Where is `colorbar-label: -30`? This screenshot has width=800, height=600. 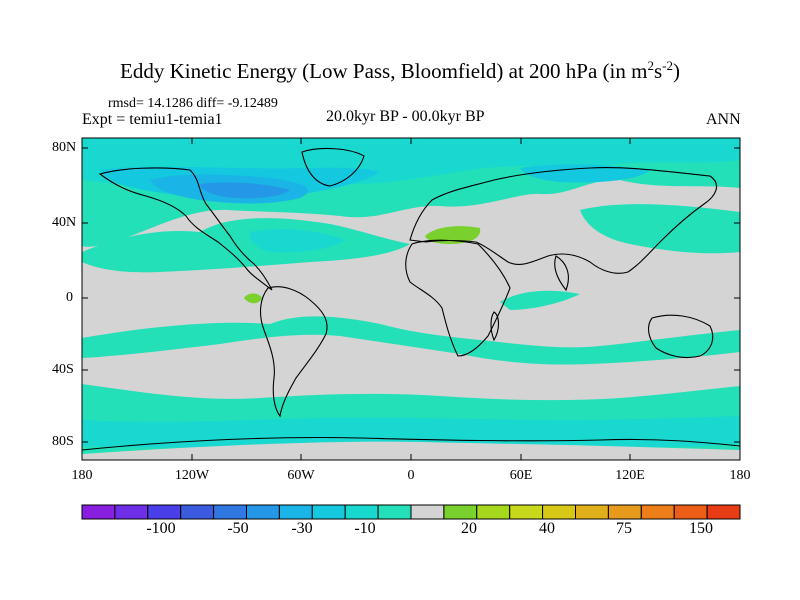 colorbar-label: -30 is located at coordinates (302, 528).